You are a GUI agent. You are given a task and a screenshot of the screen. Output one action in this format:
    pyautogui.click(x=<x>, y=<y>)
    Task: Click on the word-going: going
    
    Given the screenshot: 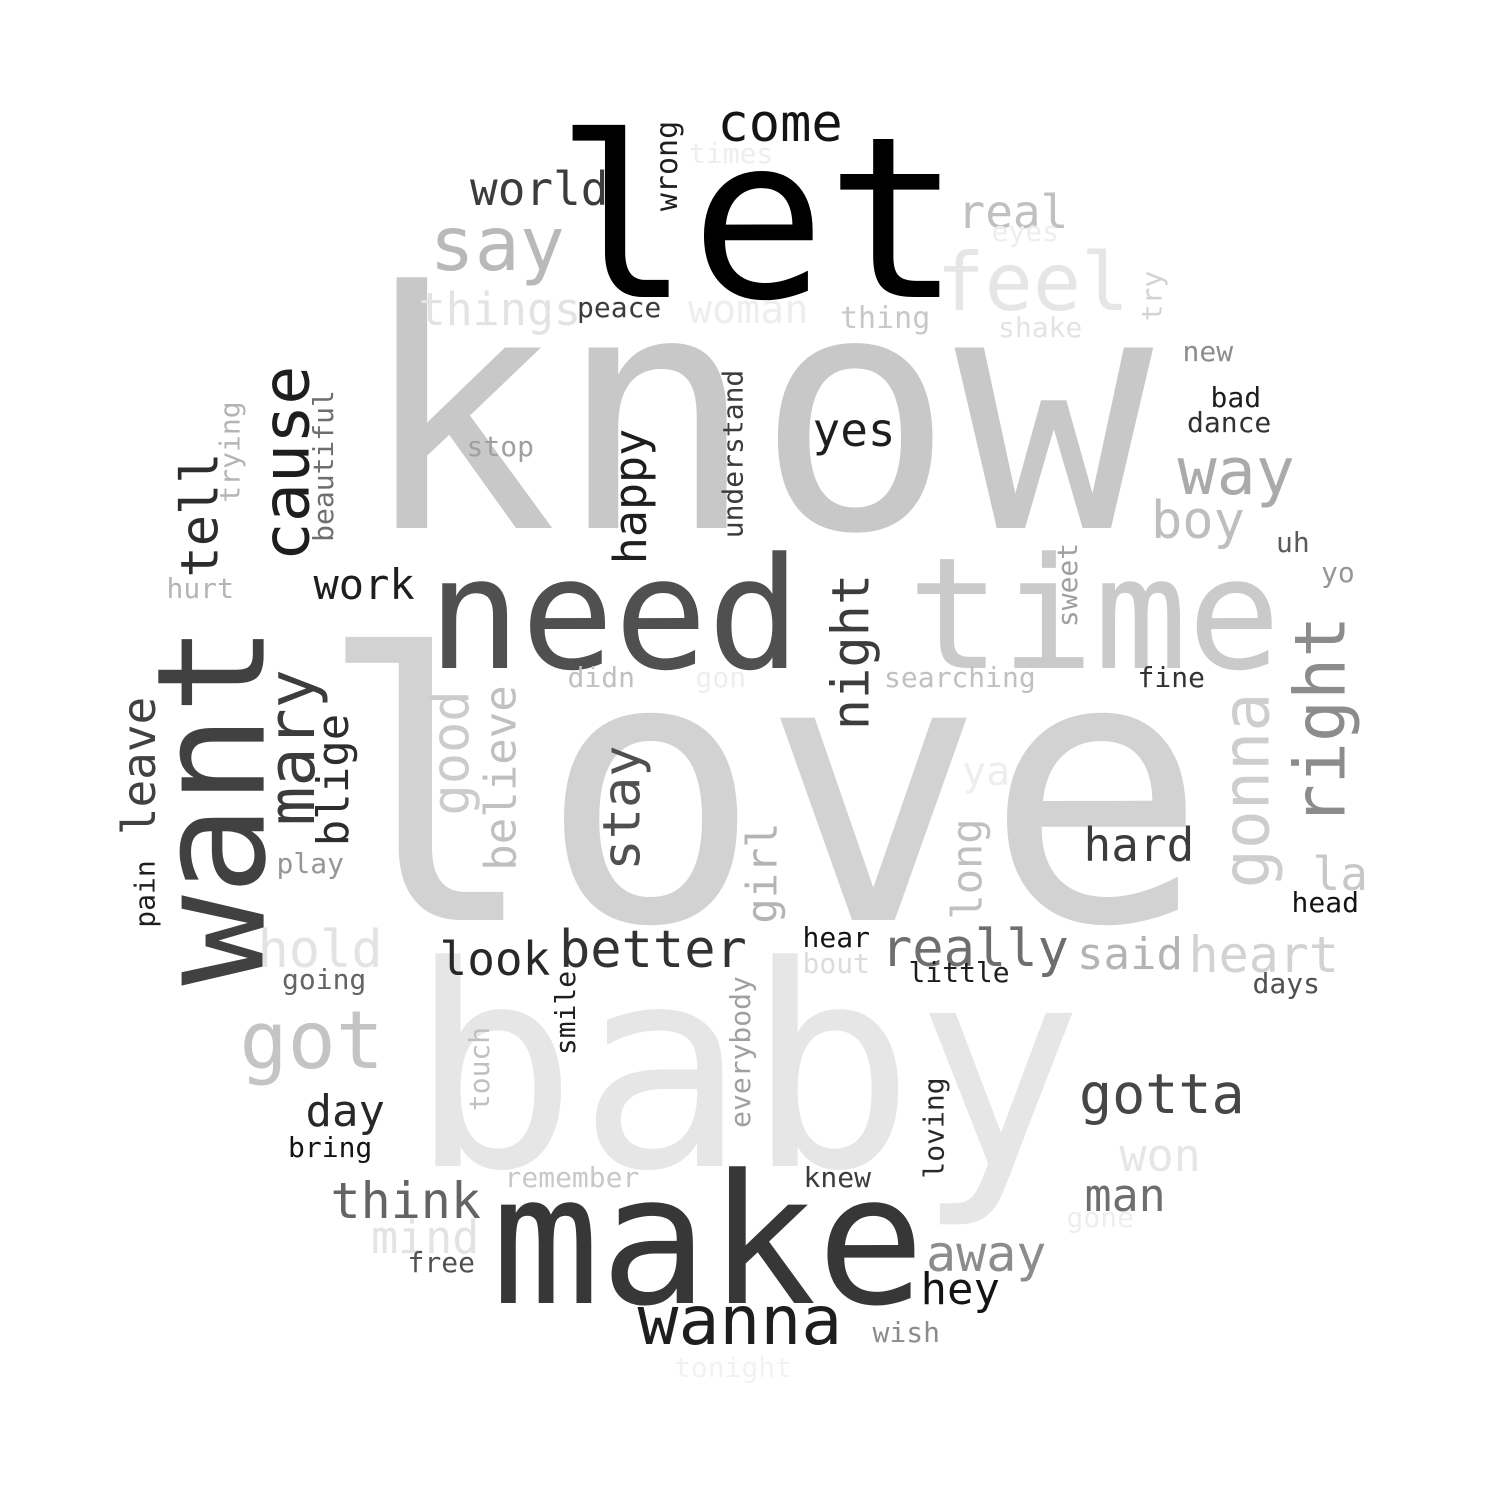 What is the action you would take?
    pyautogui.click(x=324, y=979)
    